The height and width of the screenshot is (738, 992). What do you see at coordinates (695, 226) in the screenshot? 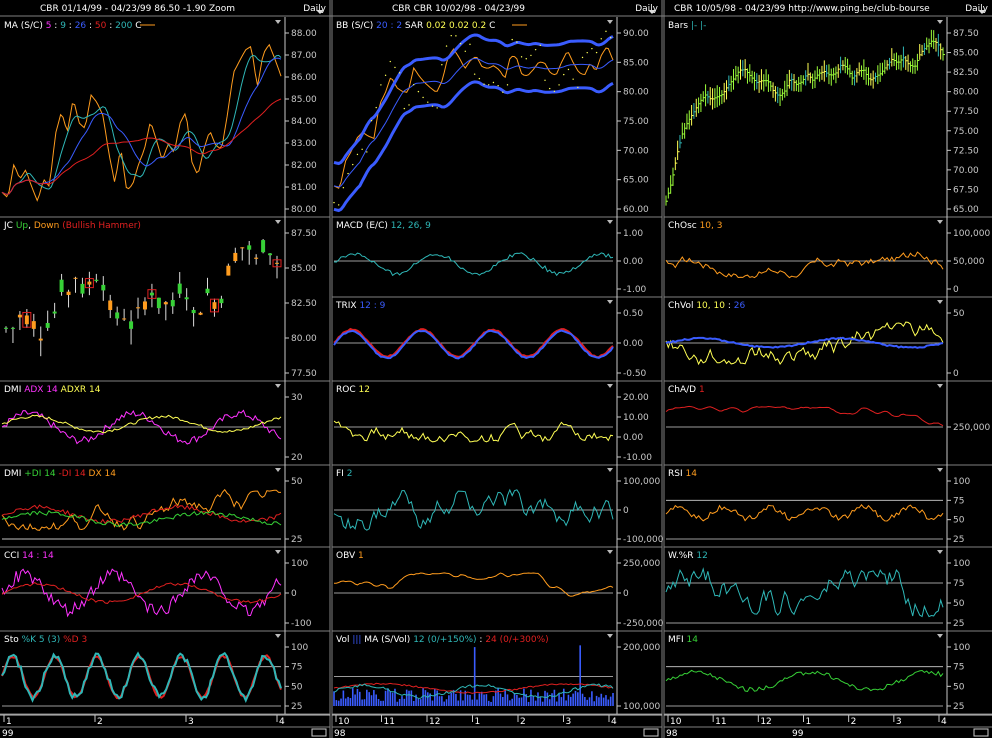
I see `panel-chosc-label: ChOsc 10, 3` at bounding box center [695, 226].